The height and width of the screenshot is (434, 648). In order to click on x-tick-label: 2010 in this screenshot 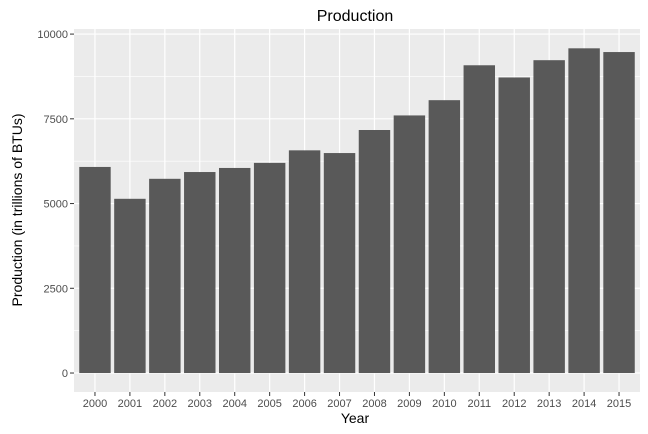, I will do `click(444, 404)`.